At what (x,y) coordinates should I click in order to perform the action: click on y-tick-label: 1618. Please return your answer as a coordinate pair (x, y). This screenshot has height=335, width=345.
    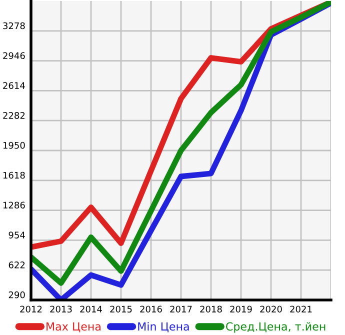
    Looking at the image, I should click on (14, 175).